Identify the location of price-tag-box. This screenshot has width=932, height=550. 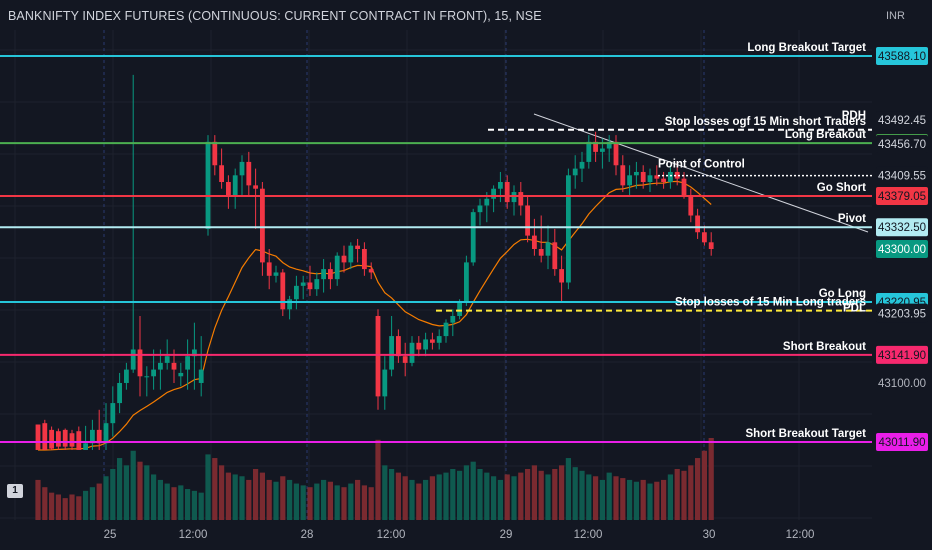
(902, 120).